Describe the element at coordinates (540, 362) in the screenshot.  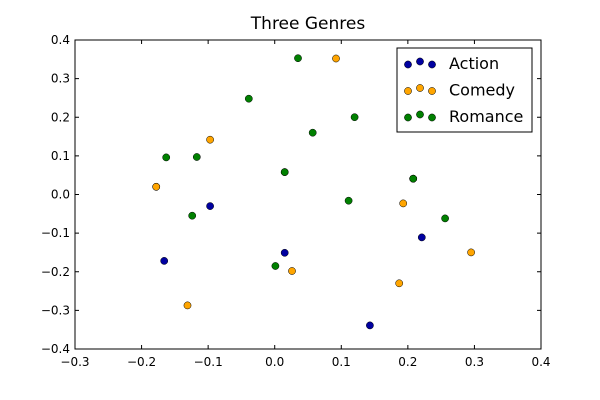
I see `x-tick-label: 0.4` at that location.